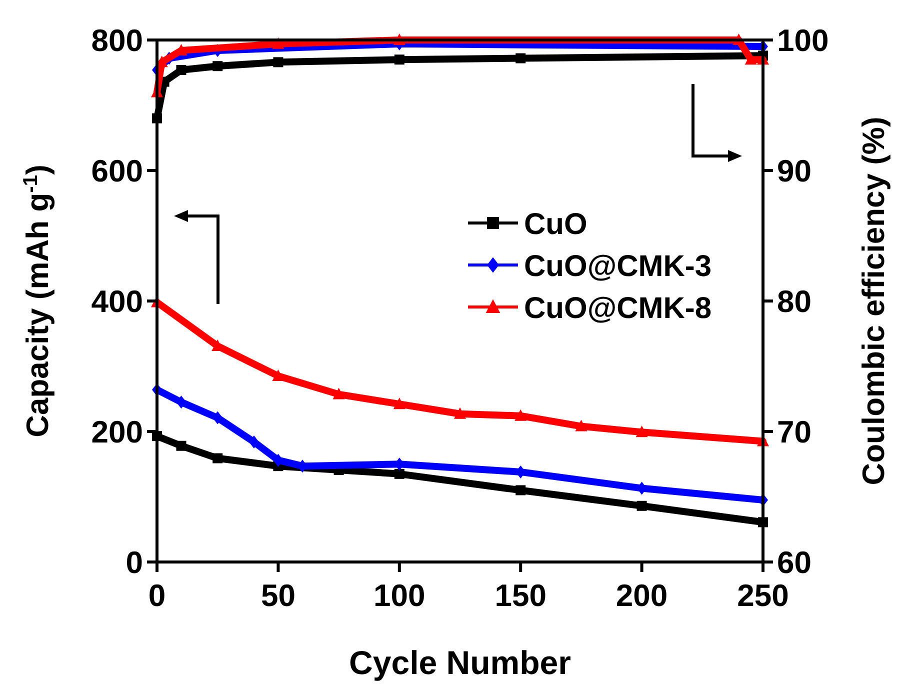 Image resolution: width=906 pixels, height=692 pixels. I want to click on legend-label: CuO@CMK-8, so click(618, 308).